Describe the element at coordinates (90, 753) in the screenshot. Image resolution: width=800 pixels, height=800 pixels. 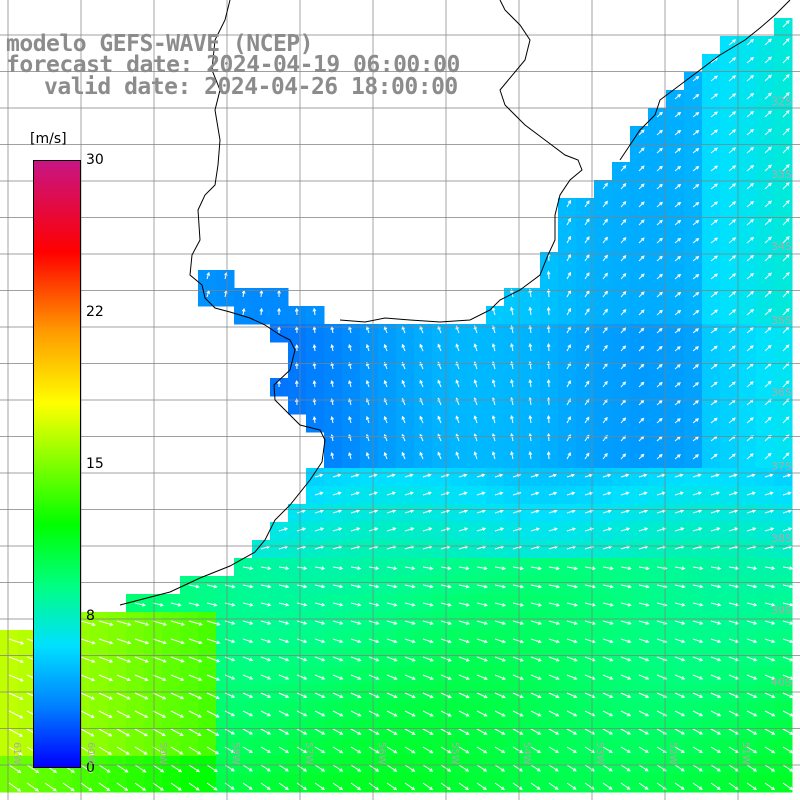
I see `lon-label: 60W` at that location.